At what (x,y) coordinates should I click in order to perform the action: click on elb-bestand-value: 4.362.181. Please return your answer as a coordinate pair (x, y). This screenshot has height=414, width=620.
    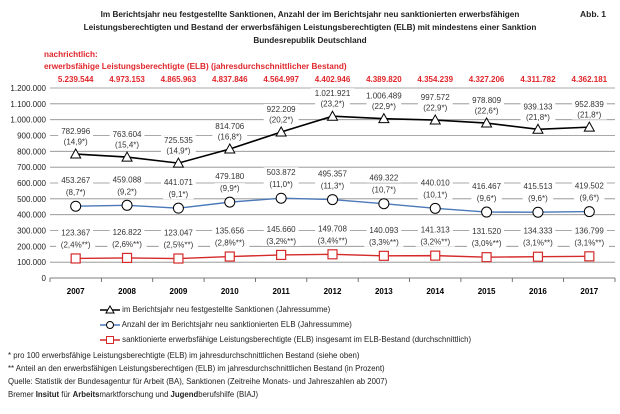
    Looking at the image, I should click on (590, 79).